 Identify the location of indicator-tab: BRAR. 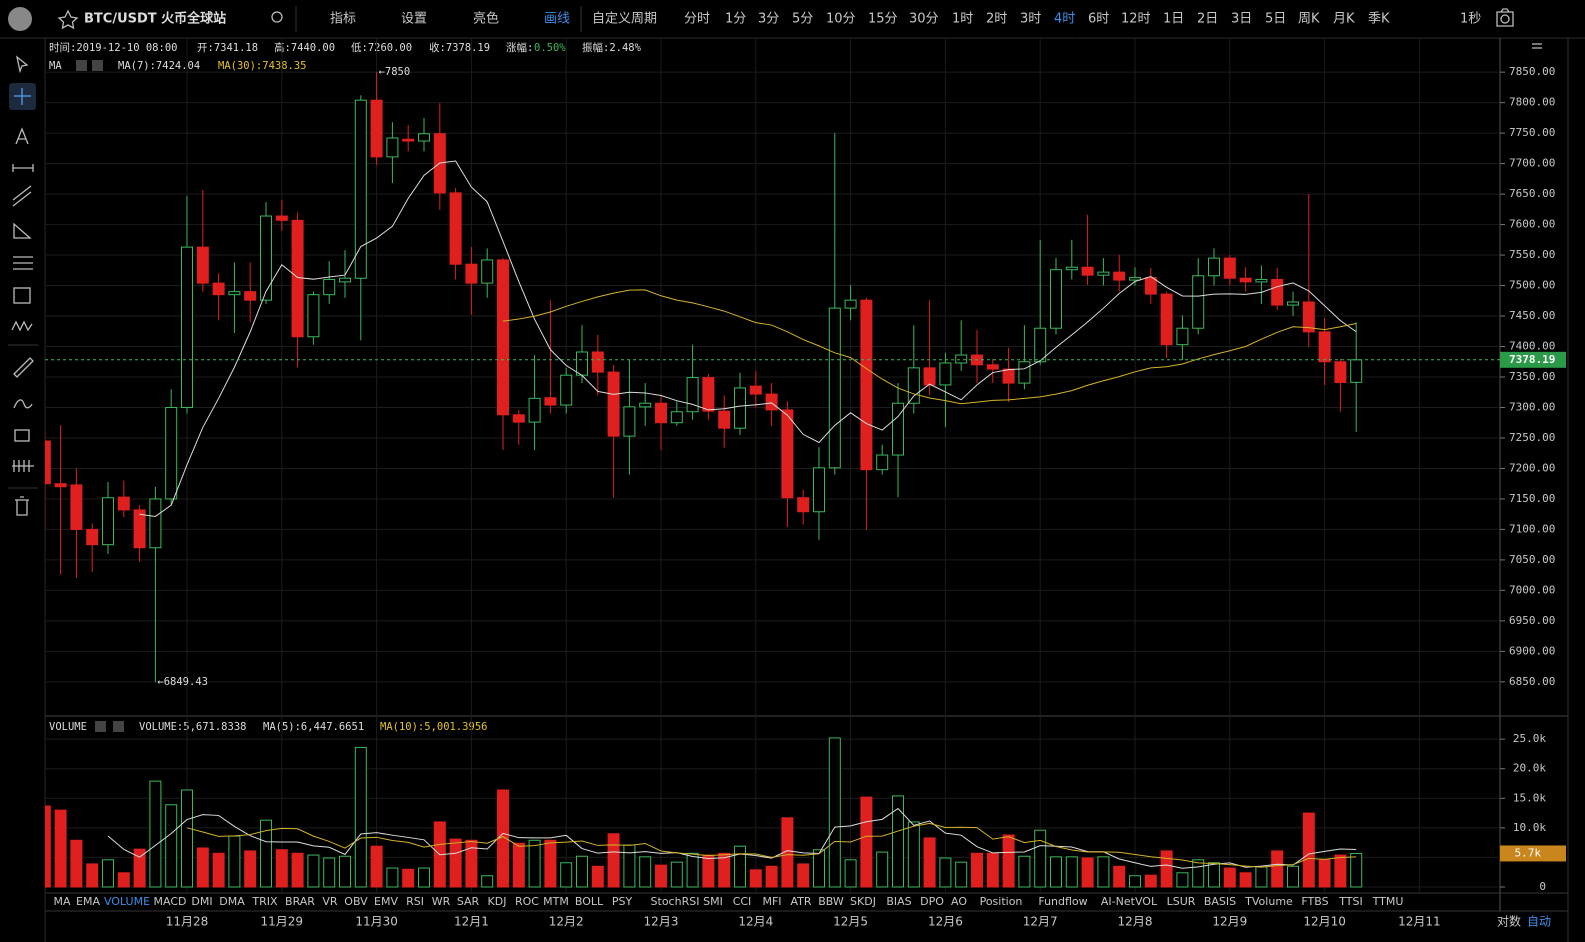
(300, 901).